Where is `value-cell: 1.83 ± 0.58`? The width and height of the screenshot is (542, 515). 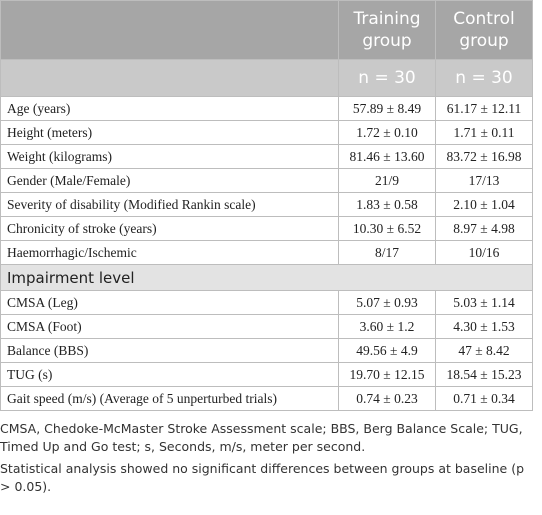 value-cell: 1.83 ± 0.58 is located at coordinates (387, 204).